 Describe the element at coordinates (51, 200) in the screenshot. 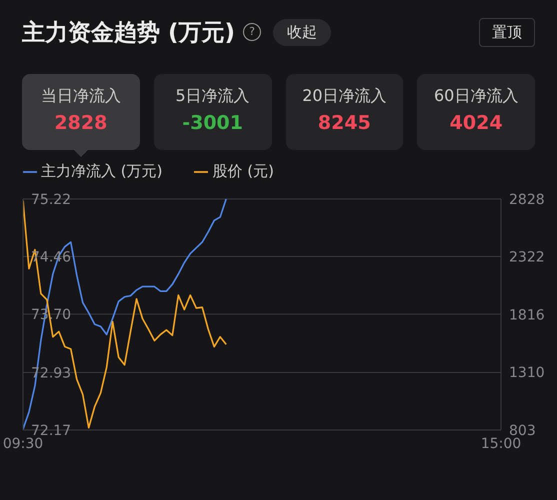

I see `y-tick-label: 75.22` at that location.